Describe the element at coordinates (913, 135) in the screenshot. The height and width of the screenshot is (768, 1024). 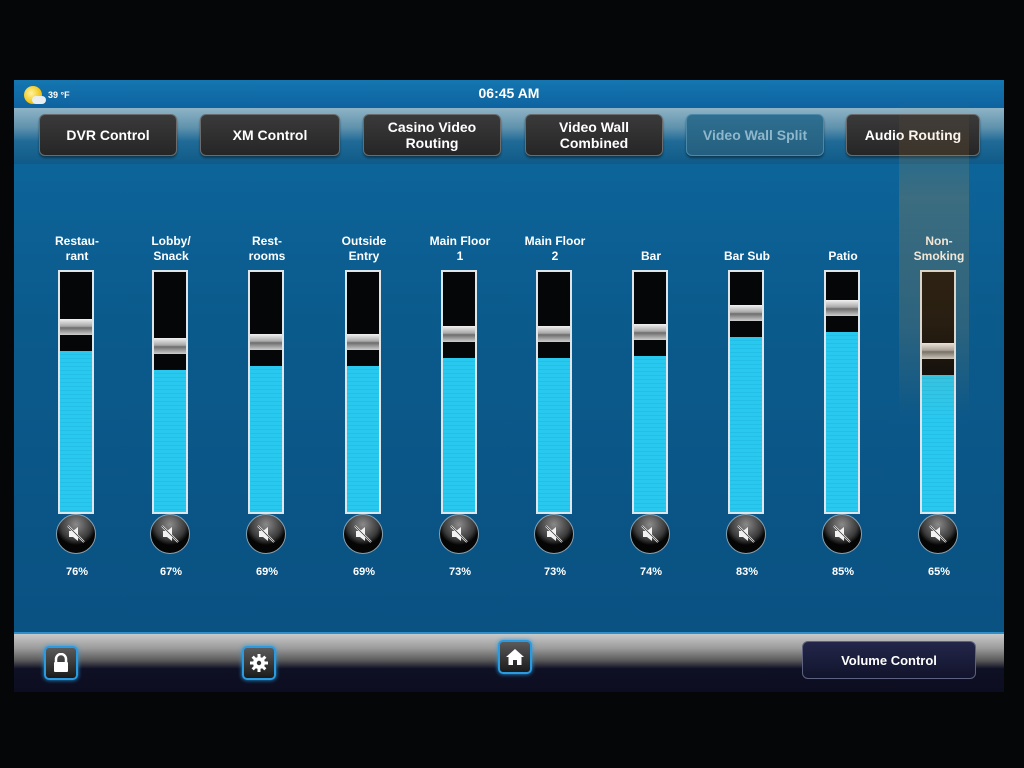
I see `audio-routing-button: Audio Routing` at that location.